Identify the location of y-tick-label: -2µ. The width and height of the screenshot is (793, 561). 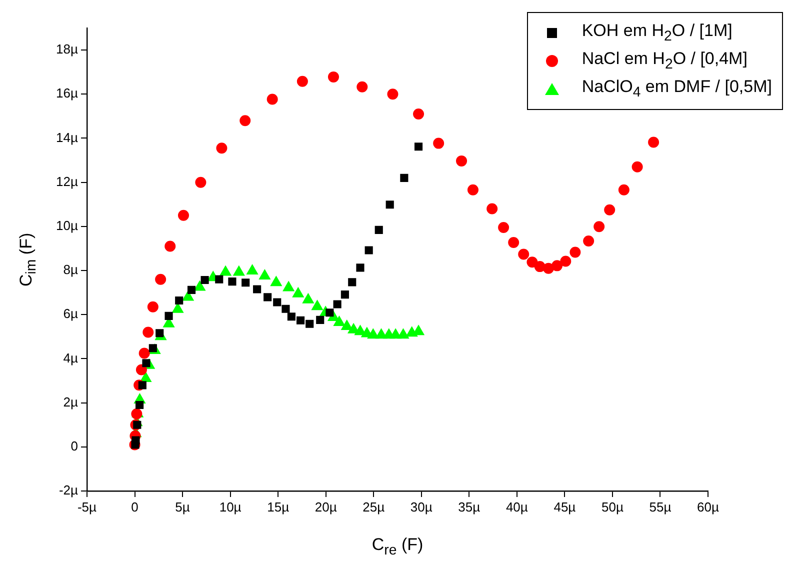
(68, 490).